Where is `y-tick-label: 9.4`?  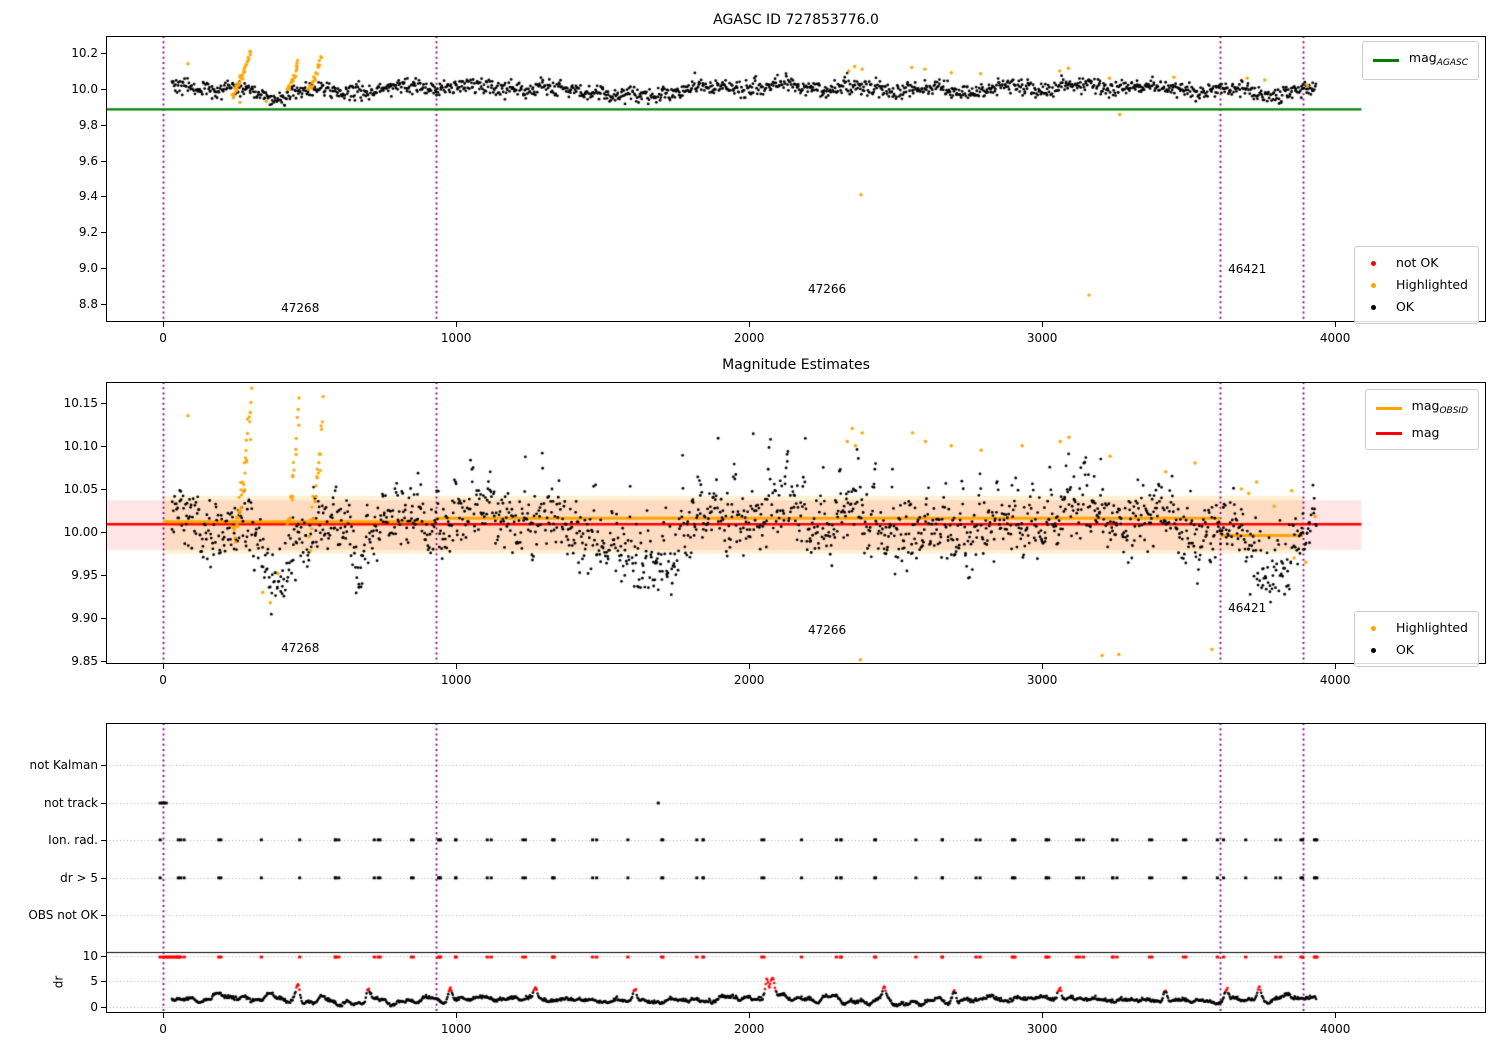 y-tick-label: 9.4 is located at coordinates (88, 196).